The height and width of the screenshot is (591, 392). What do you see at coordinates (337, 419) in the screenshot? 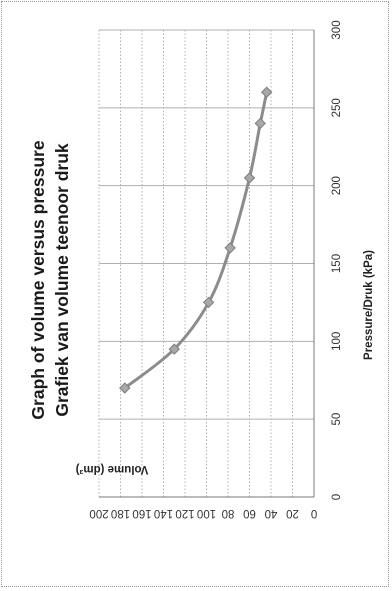
I see `x-tick-label-50: 50` at bounding box center [337, 419].